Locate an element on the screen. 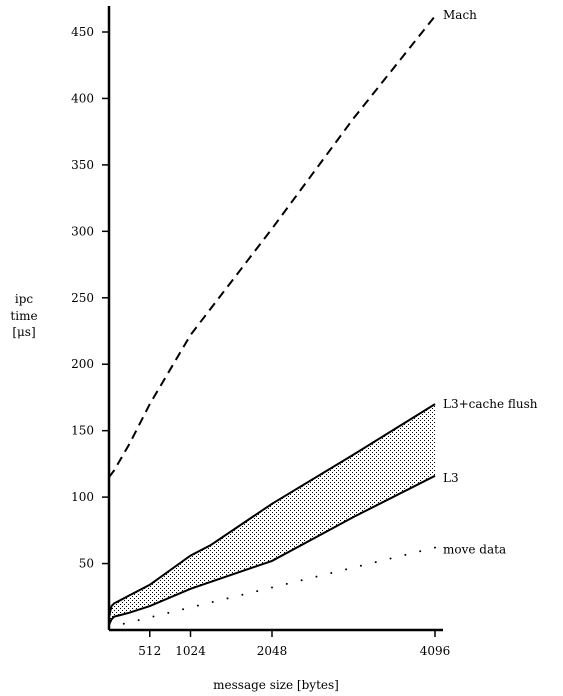 This screenshot has height=696, width=563. series-label-l3: L3 is located at coordinates (451, 478).